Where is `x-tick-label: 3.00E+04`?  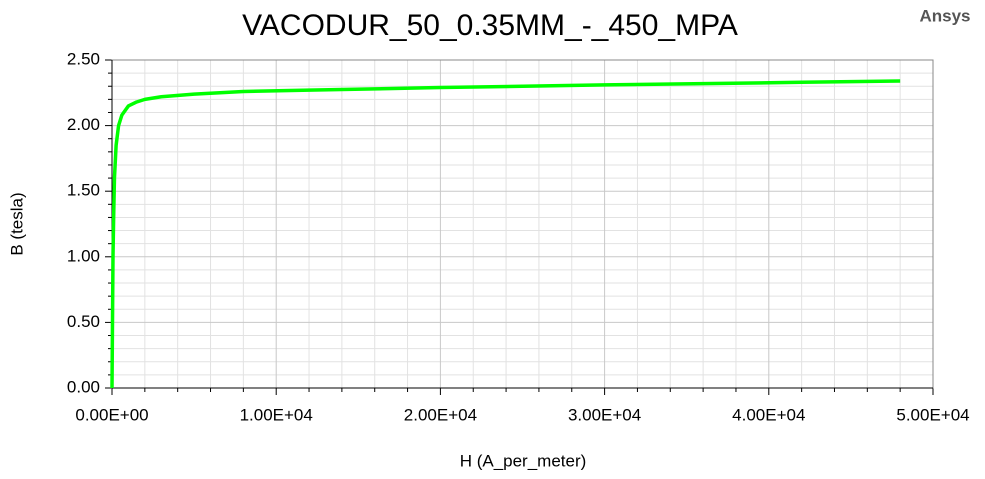 x-tick-label: 3.00E+04 is located at coordinates (604, 414).